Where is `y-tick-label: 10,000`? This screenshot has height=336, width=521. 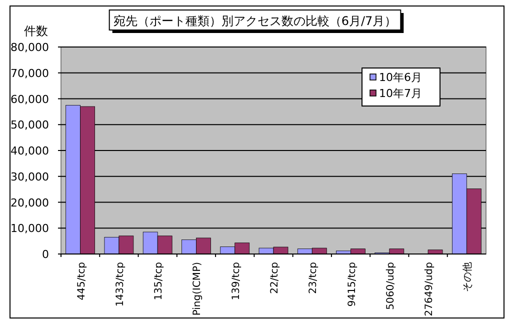 y-tick-label: 10,000 is located at coordinates (29, 229).